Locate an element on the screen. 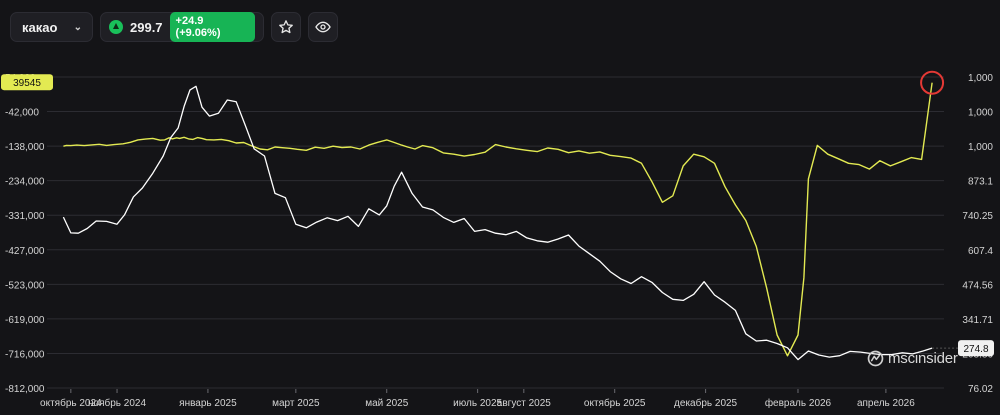 This screenshot has height=415, width=1000. right-axis-tick-label: 740.25 is located at coordinates (977, 216).